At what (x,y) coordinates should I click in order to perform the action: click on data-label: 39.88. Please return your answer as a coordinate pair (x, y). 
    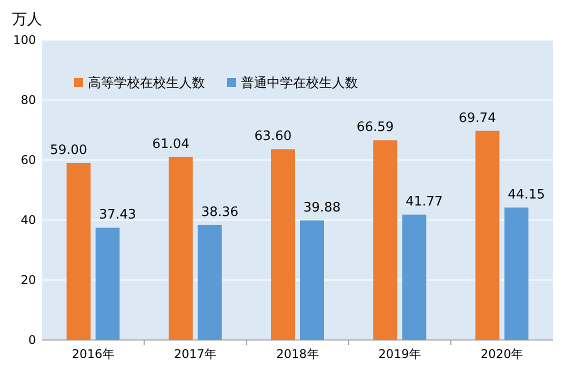
    Looking at the image, I should click on (322, 208).